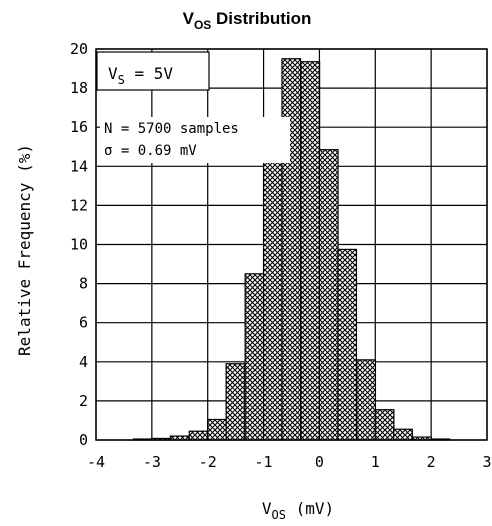 The width and height of the screenshot is (492, 526). I want to click on samples-label: N = 5700 samples, so click(171, 129).